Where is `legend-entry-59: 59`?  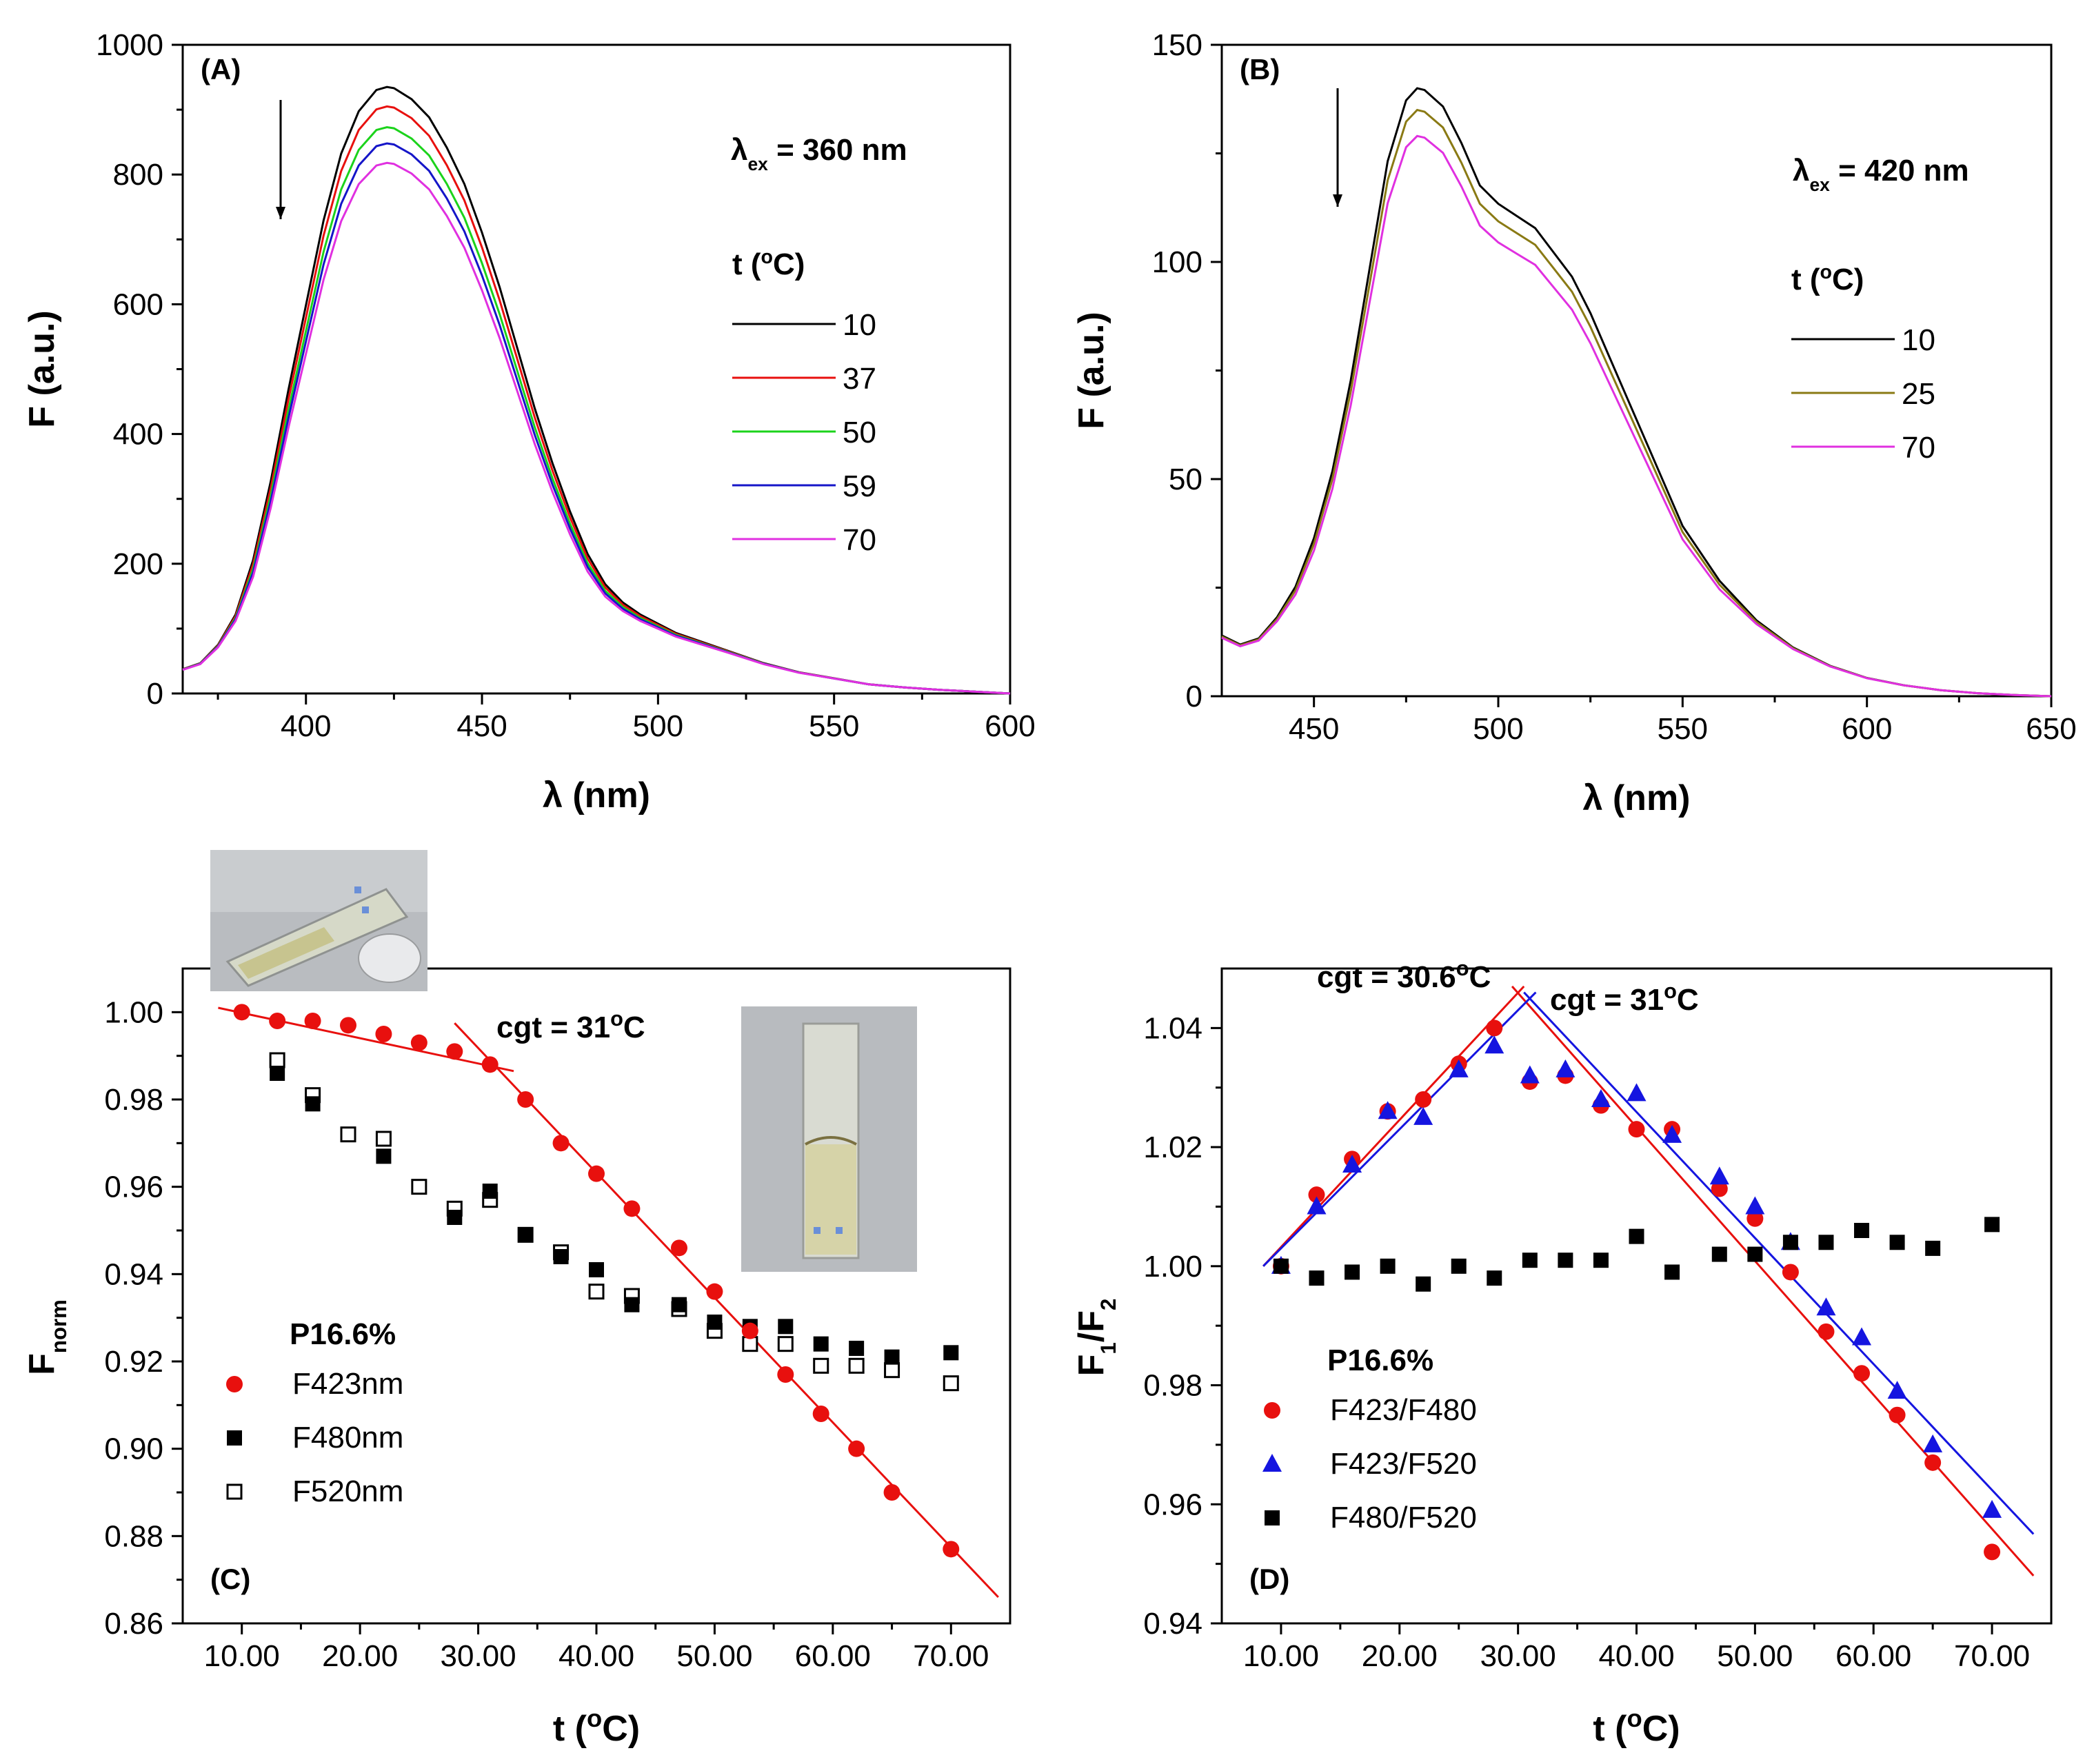
legend-entry-59: 59 is located at coordinates (859, 486).